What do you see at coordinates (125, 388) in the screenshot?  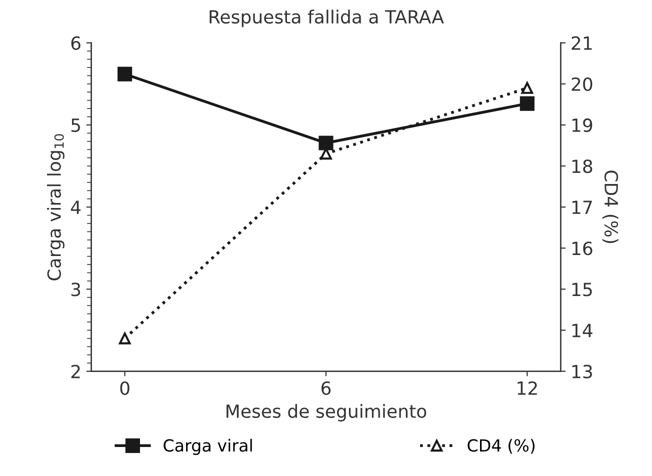 I see `x-tick-label: 0` at bounding box center [125, 388].